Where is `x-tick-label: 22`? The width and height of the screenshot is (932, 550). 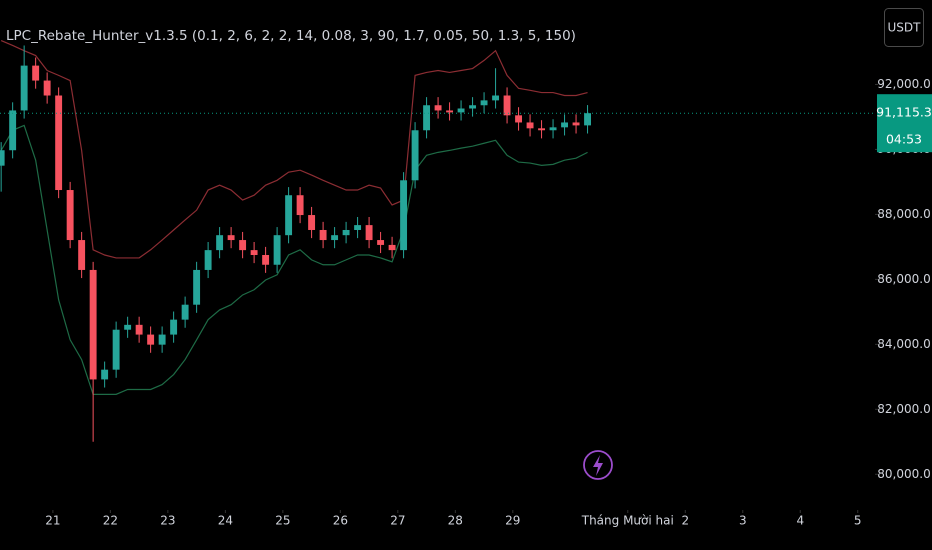 x-tick-label: 22 is located at coordinates (110, 521).